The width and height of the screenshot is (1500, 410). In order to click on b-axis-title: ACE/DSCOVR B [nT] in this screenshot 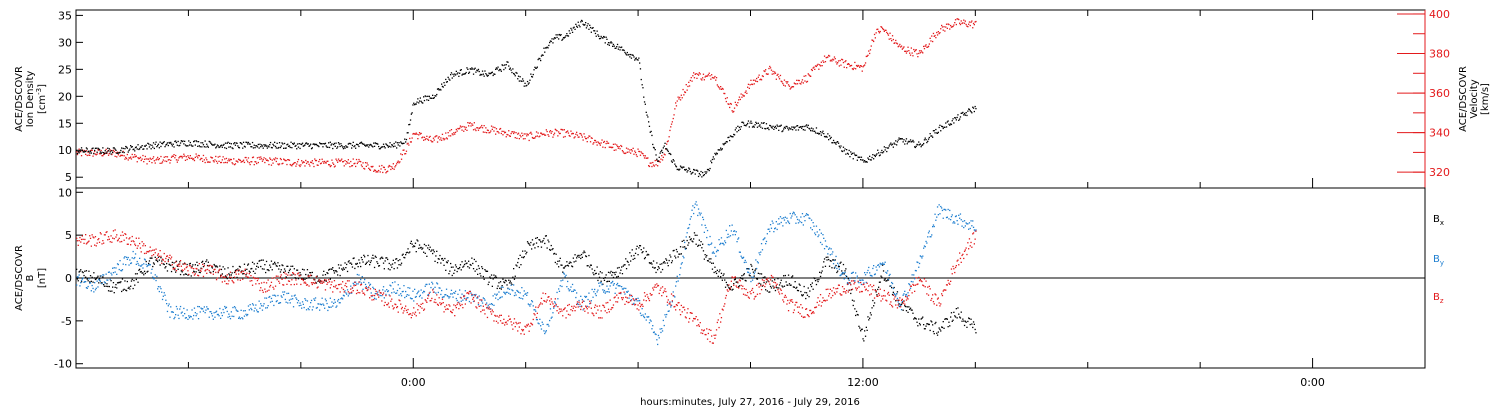, I will do `click(31, 278)`.